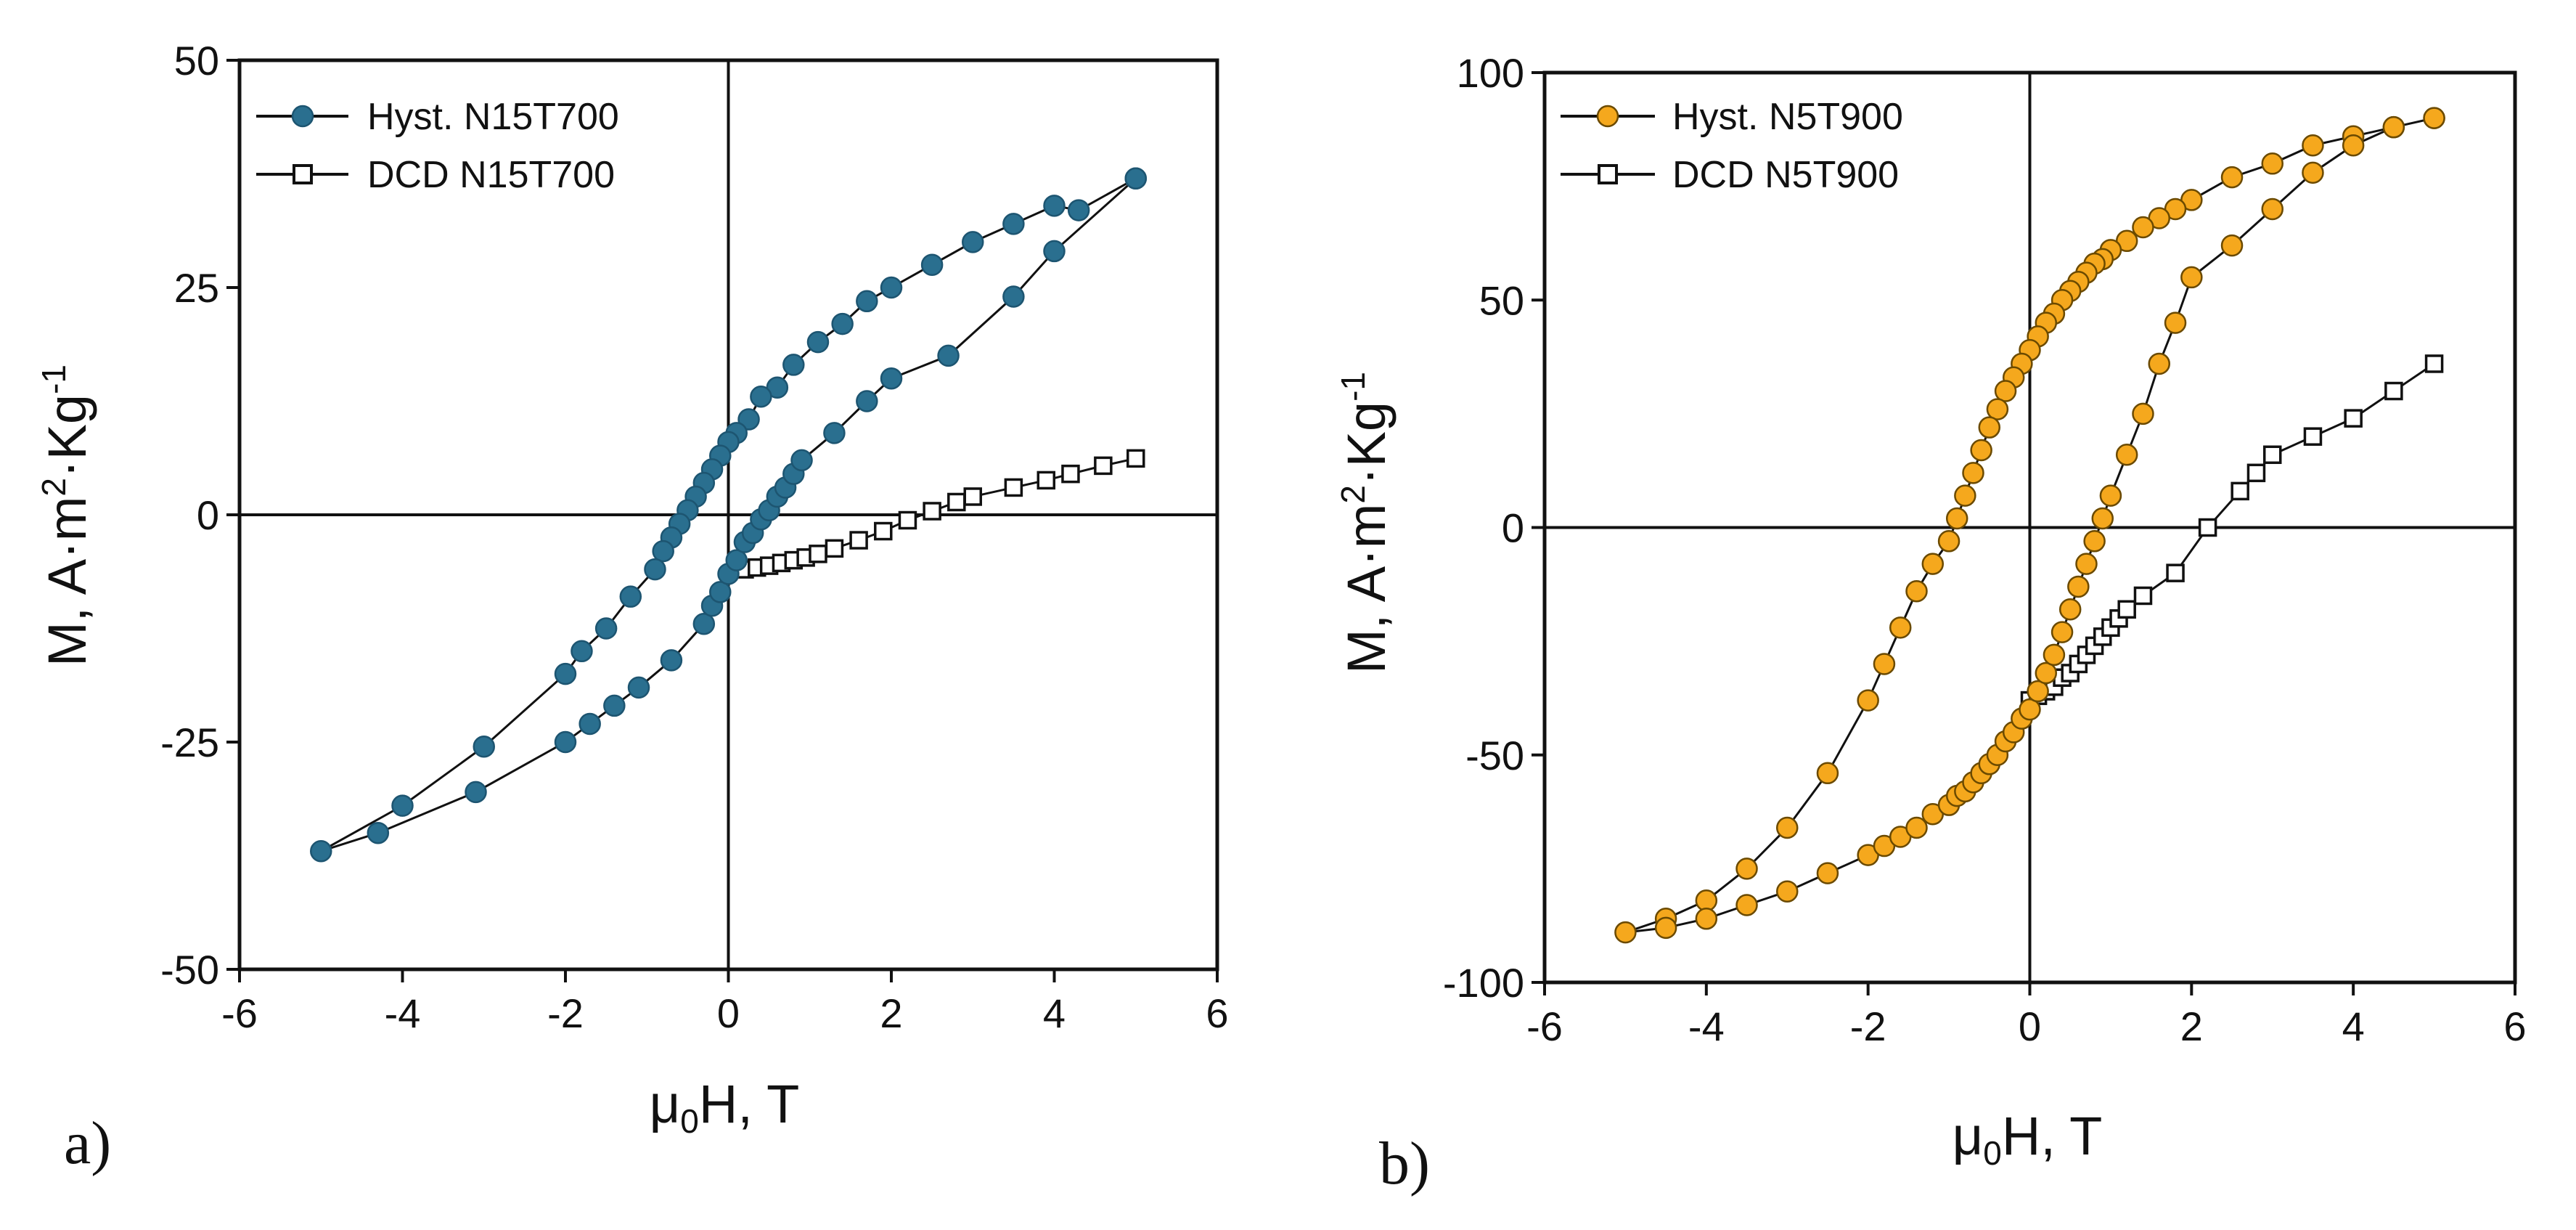 Image resolution: width=2576 pixels, height=1230 pixels. Describe the element at coordinates (725, 1107) in the screenshot. I see `panel-a-x-axis-title: μ0H, T` at that location.